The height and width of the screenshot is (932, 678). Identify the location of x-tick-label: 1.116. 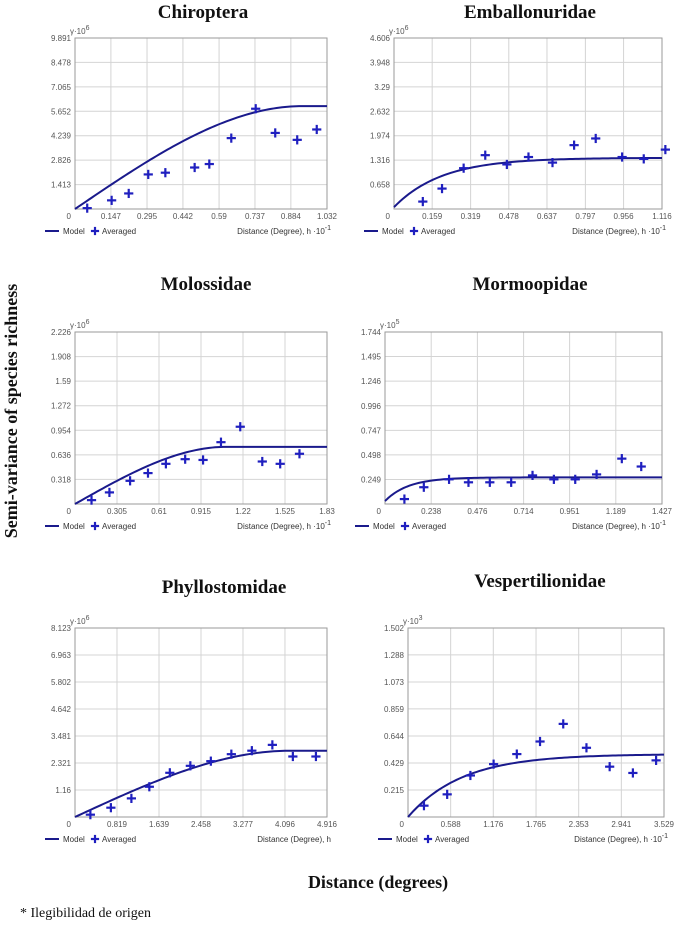
(662, 216).